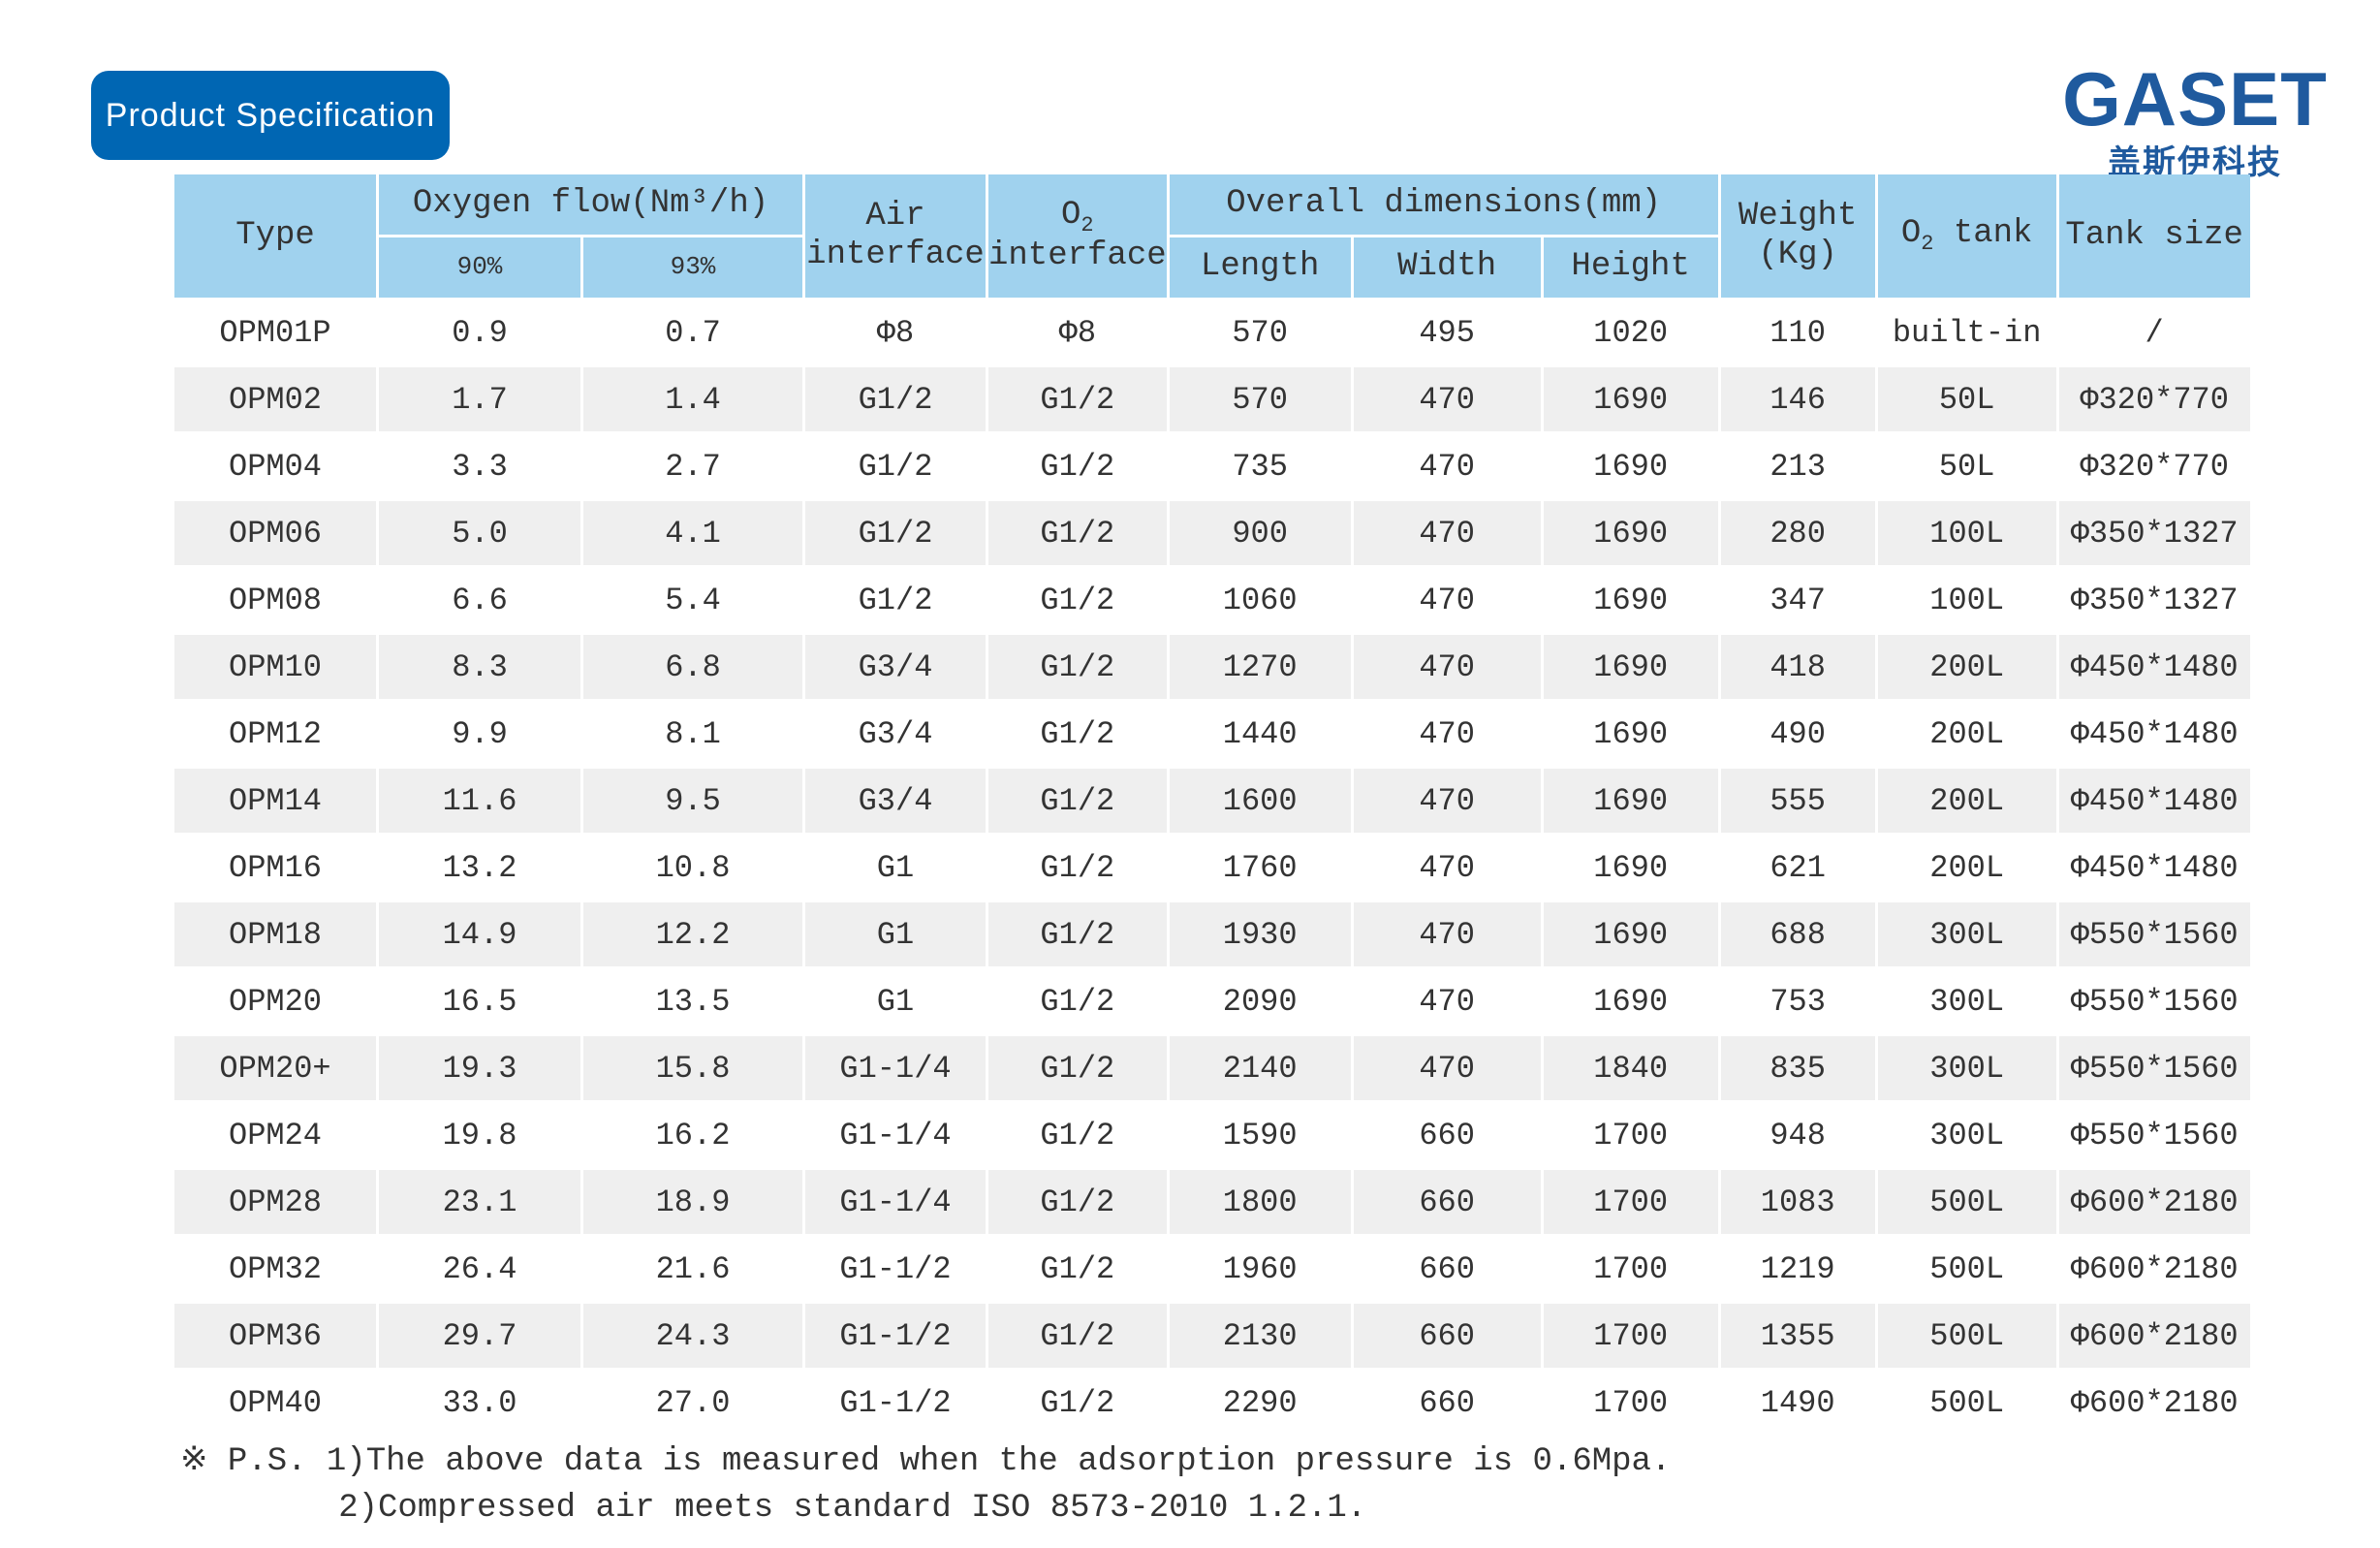 The image size is (2380, 1548). What do you see at coordinates (1967, 399) in the screenshot?
I see `cell-o2-tank: 50L` at bounding box center [1967, 399].